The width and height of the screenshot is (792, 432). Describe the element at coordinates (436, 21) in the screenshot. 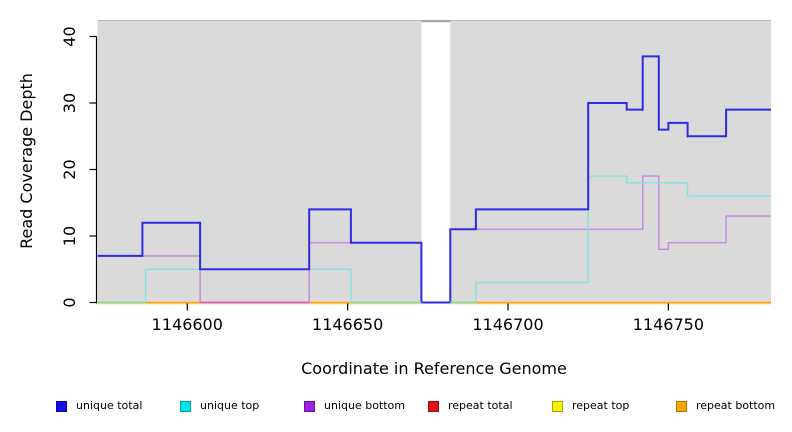

I see `no-data-gap-cap` at that location.